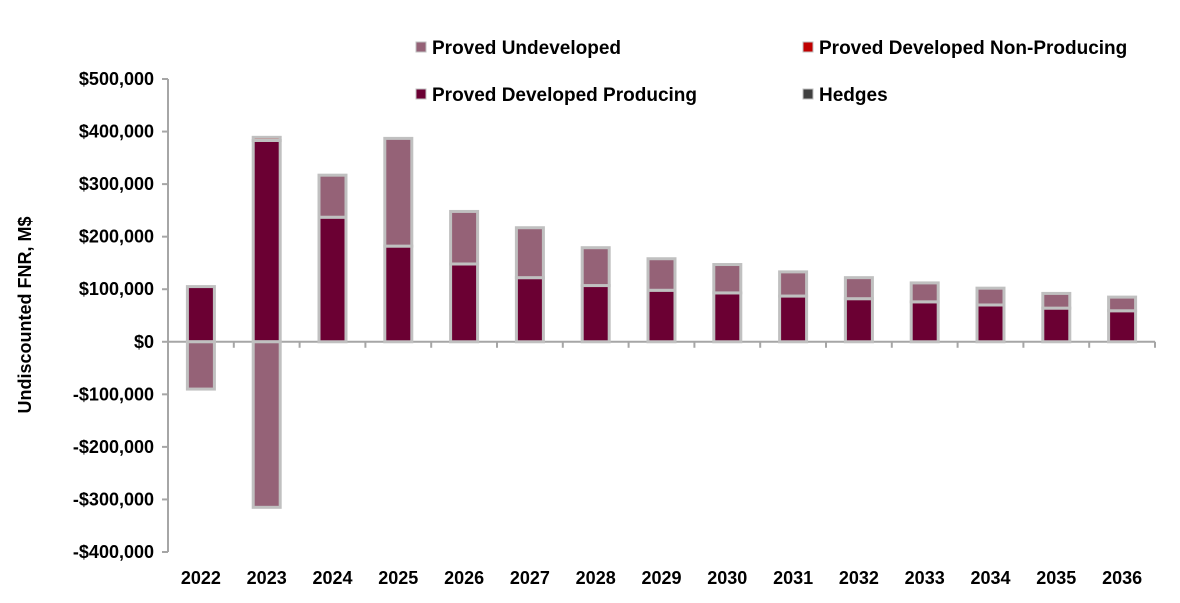 The image size is (1180, 603). What do you see at coordinates (266, 424) in the screenshot?
I see `bar-proved-undeveloped-2023` at bounding box center [266, 424].